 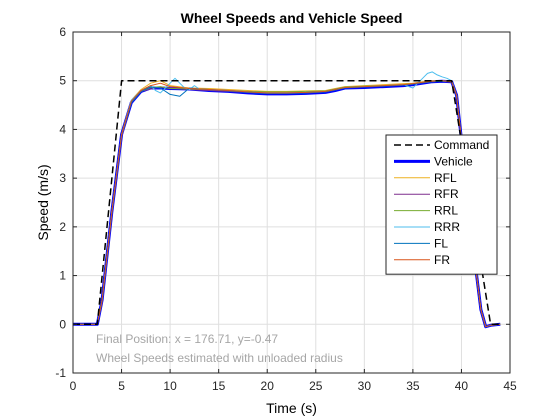 I want to click on y-tick-label: -1, so click(x=60, y=373).